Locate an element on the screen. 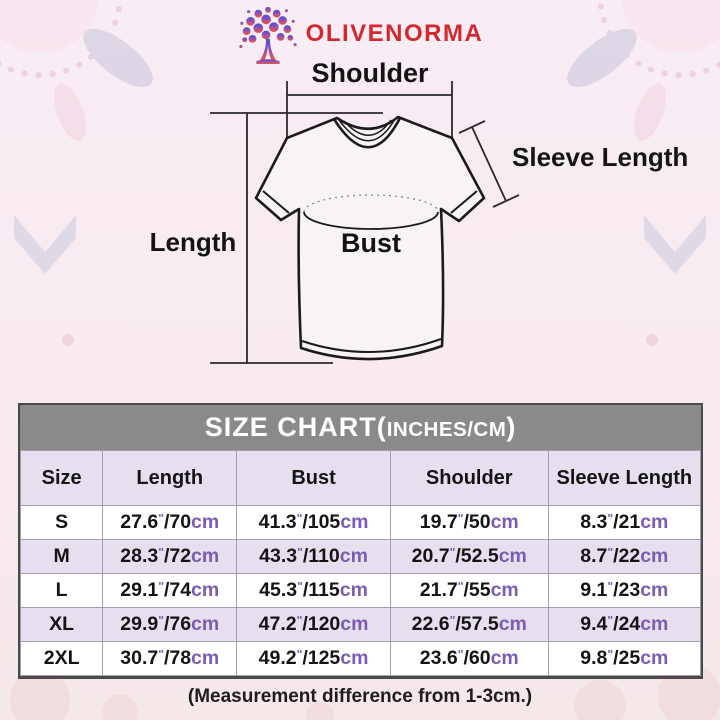  column-header-size: Size is located at coordinates (61, 478).